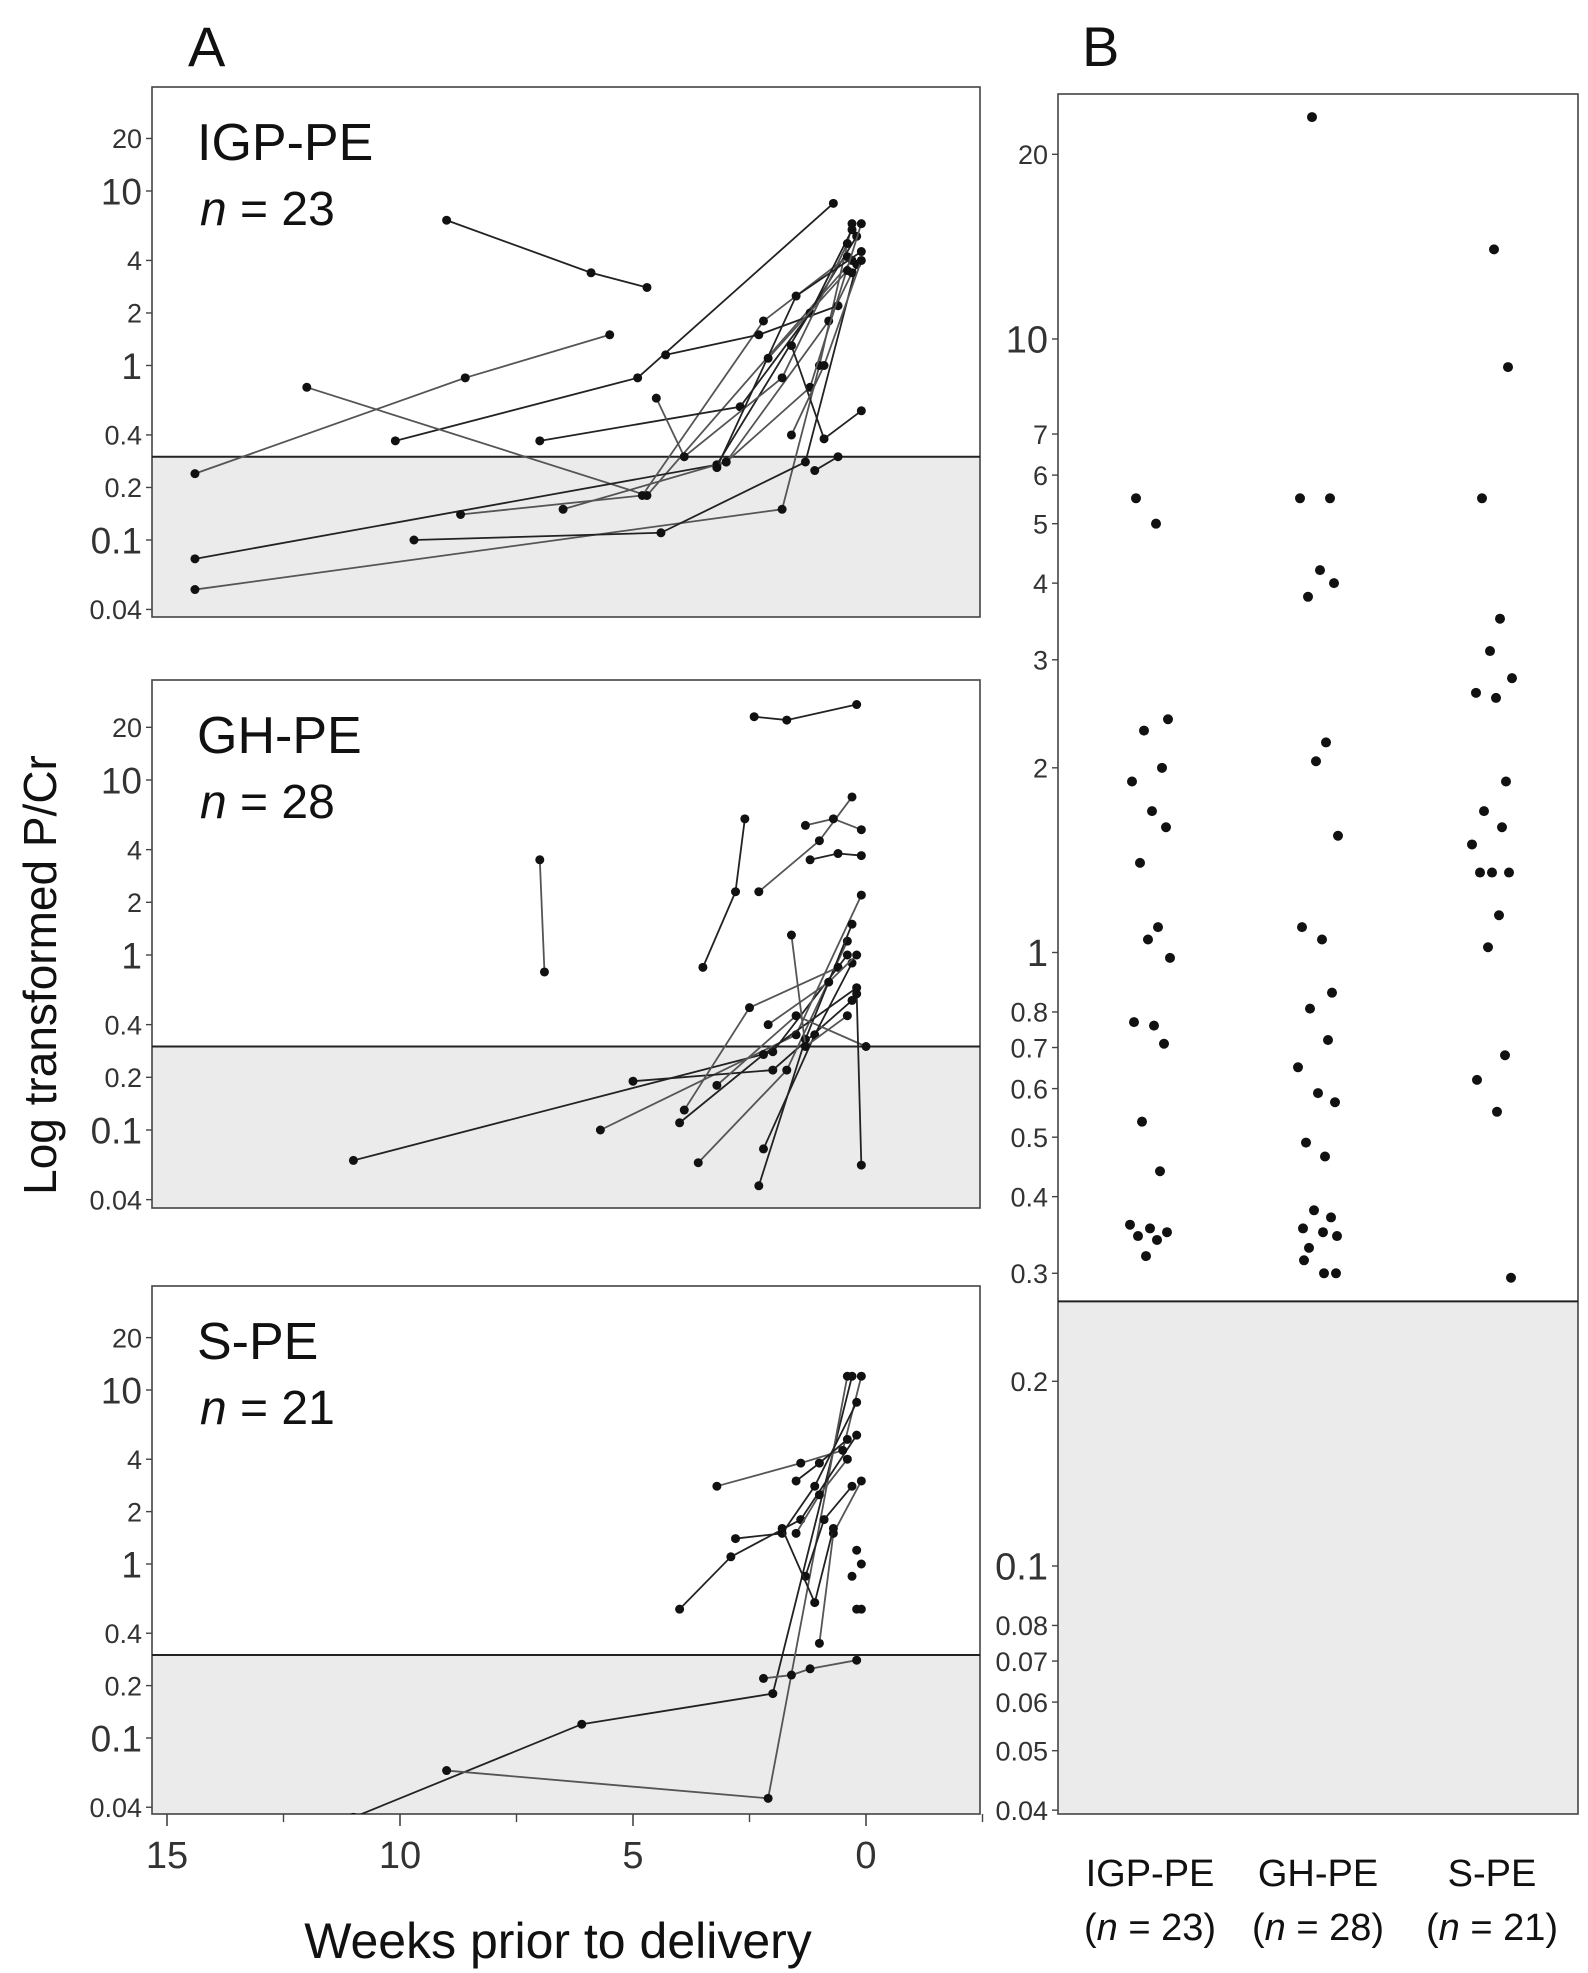 This screenshot has width=1588, height=1973. I want to click on category-label: IGP-PE, so click(1150, 1874).